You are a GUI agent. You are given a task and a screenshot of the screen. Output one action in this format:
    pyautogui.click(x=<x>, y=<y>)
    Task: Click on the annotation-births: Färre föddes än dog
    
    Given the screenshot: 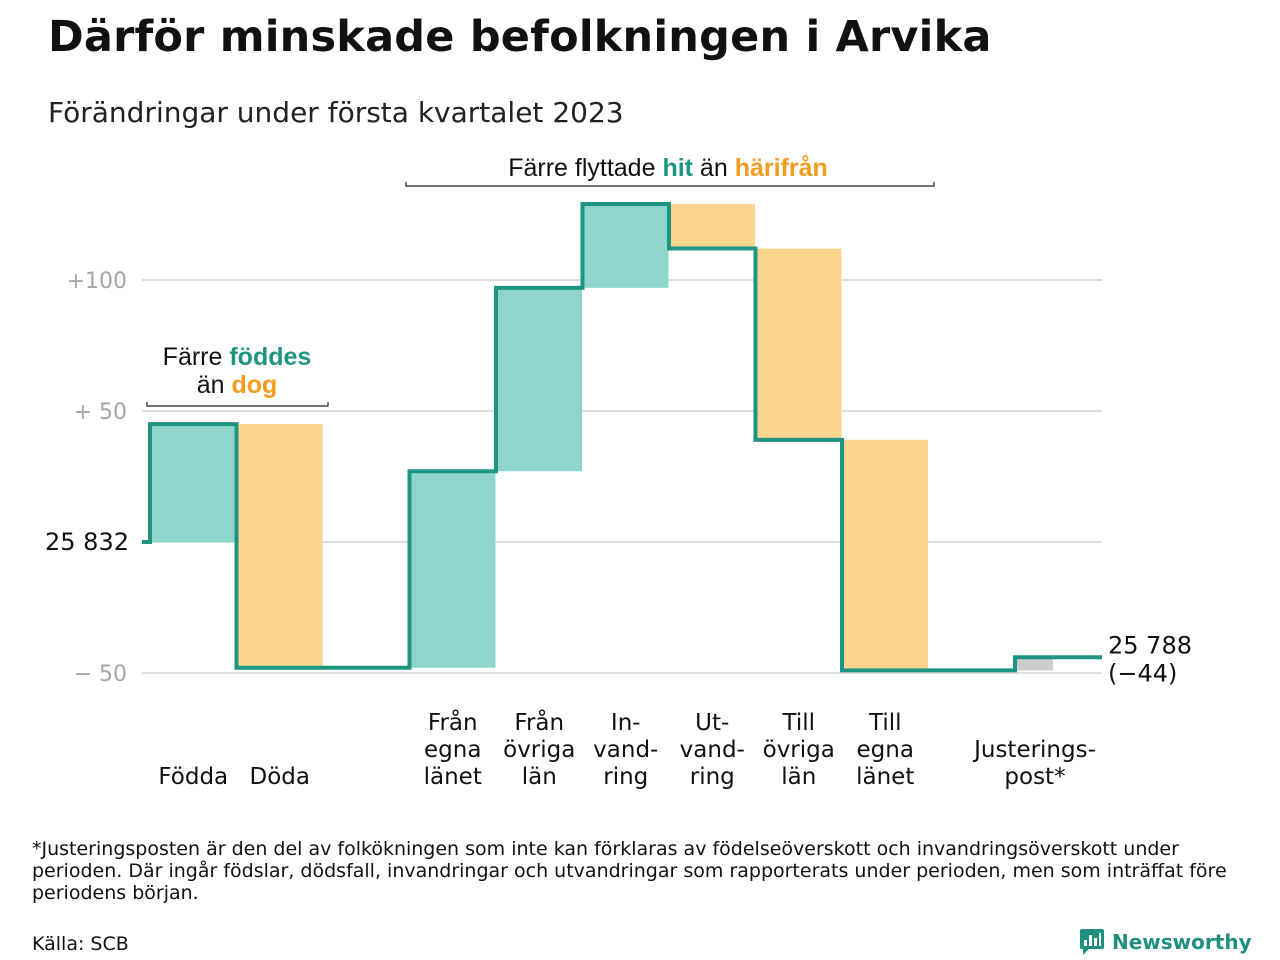 What is the action you would take?
    pyautogui.click(x=237, y=371)
    